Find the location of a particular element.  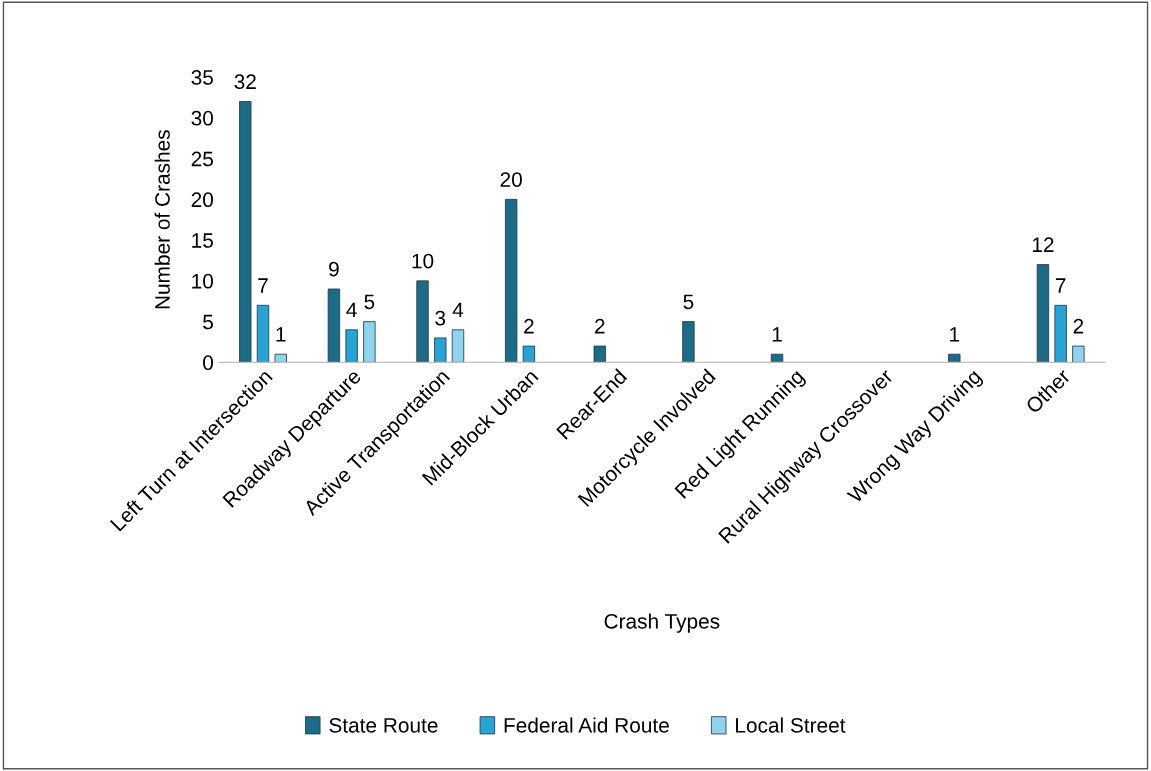

y-tick-label: 20 is located at coordinates (202, 200).